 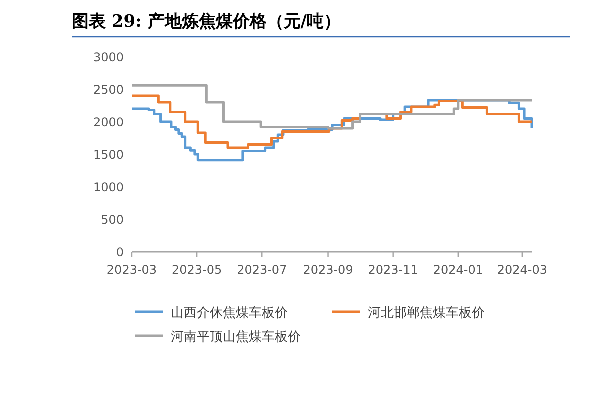 I want to click on legend-label: 河北邯郸焦煤车板价, so click(x=426, y=313).